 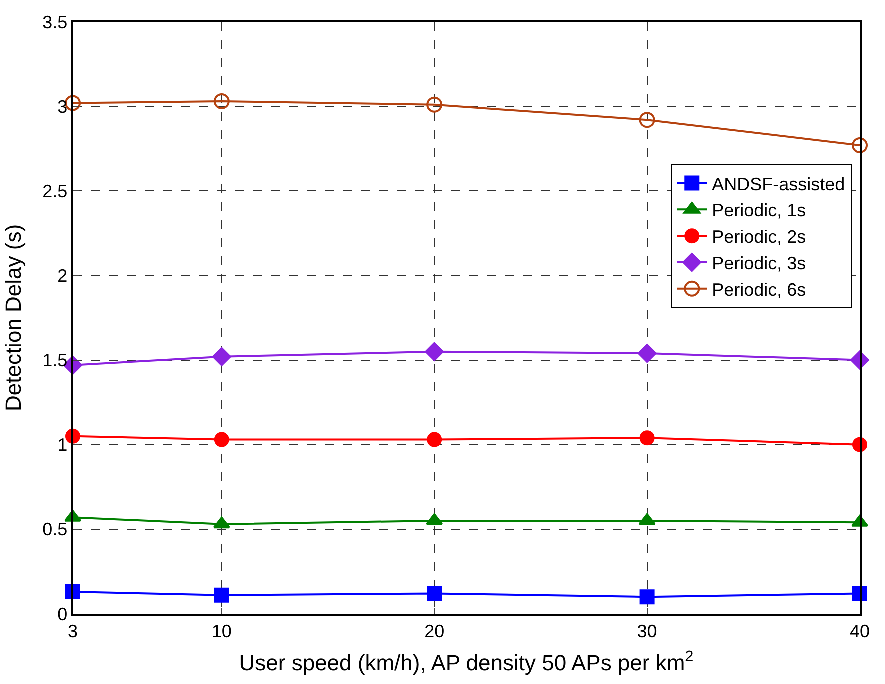 What do you see at coordinates (779, 184) in the screenshot?
I see `legend-label: ANDSF-assisted` at bounding box center [779, 184].